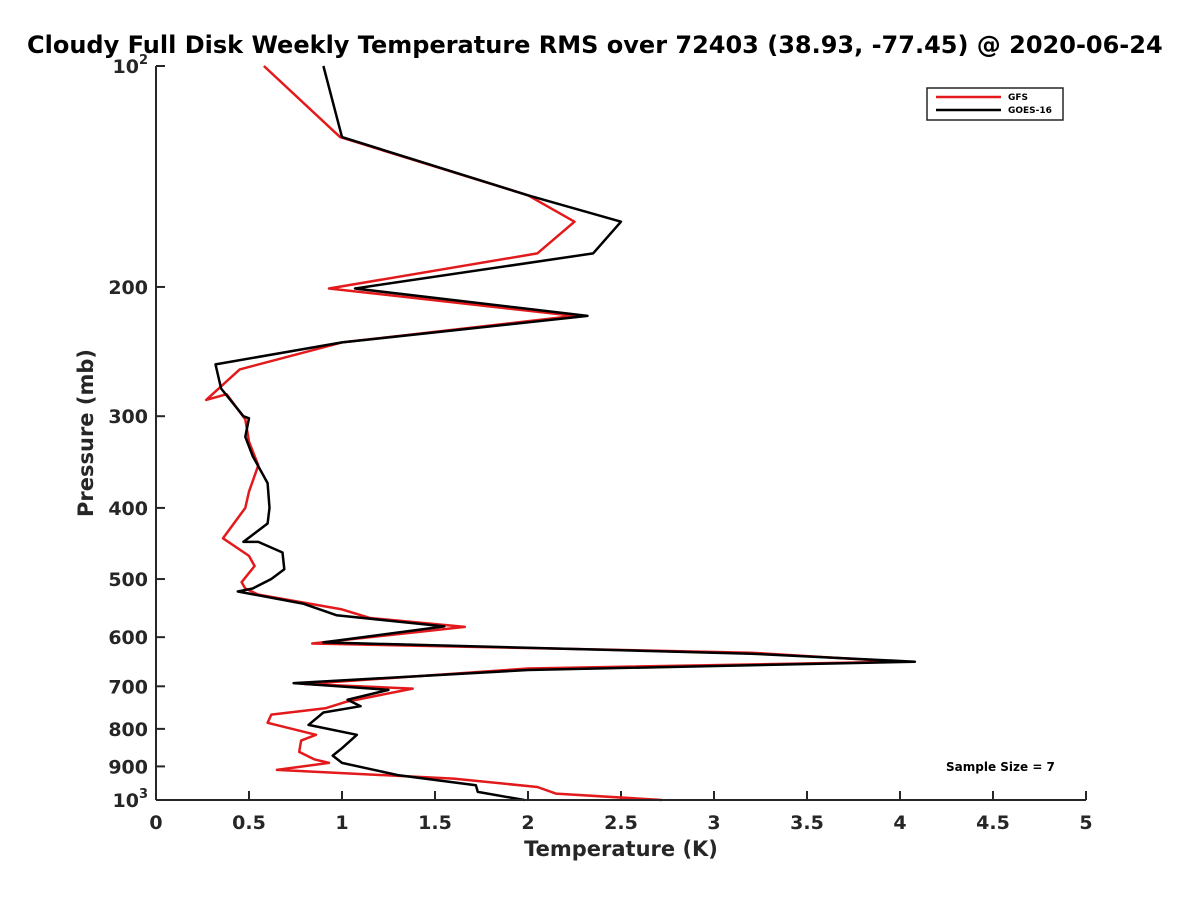 The width and height of the screenshot is (1200, 900). I want to click on x-tick-label: 2, so click(527, 823).